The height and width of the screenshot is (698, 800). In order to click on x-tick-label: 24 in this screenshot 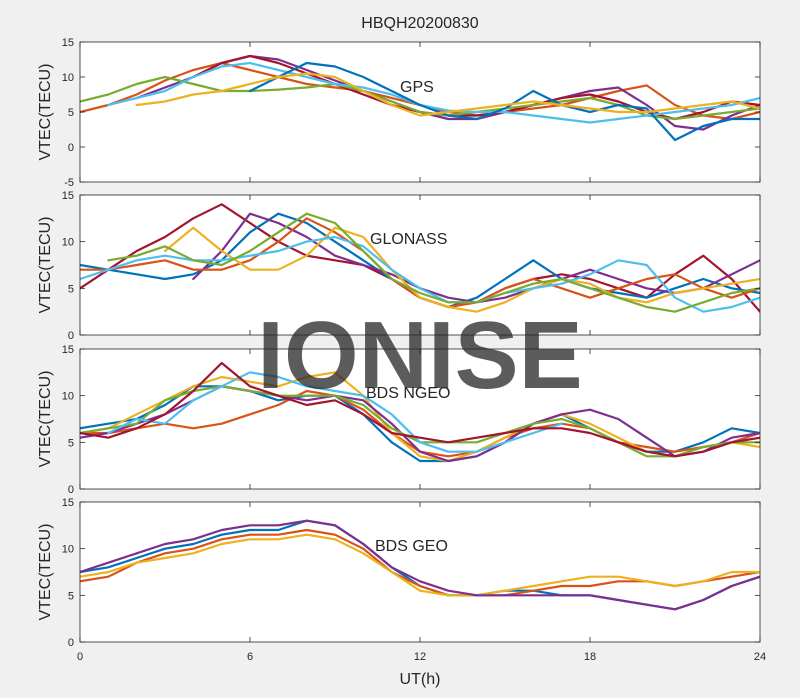, I will do `click(760, 657)`.